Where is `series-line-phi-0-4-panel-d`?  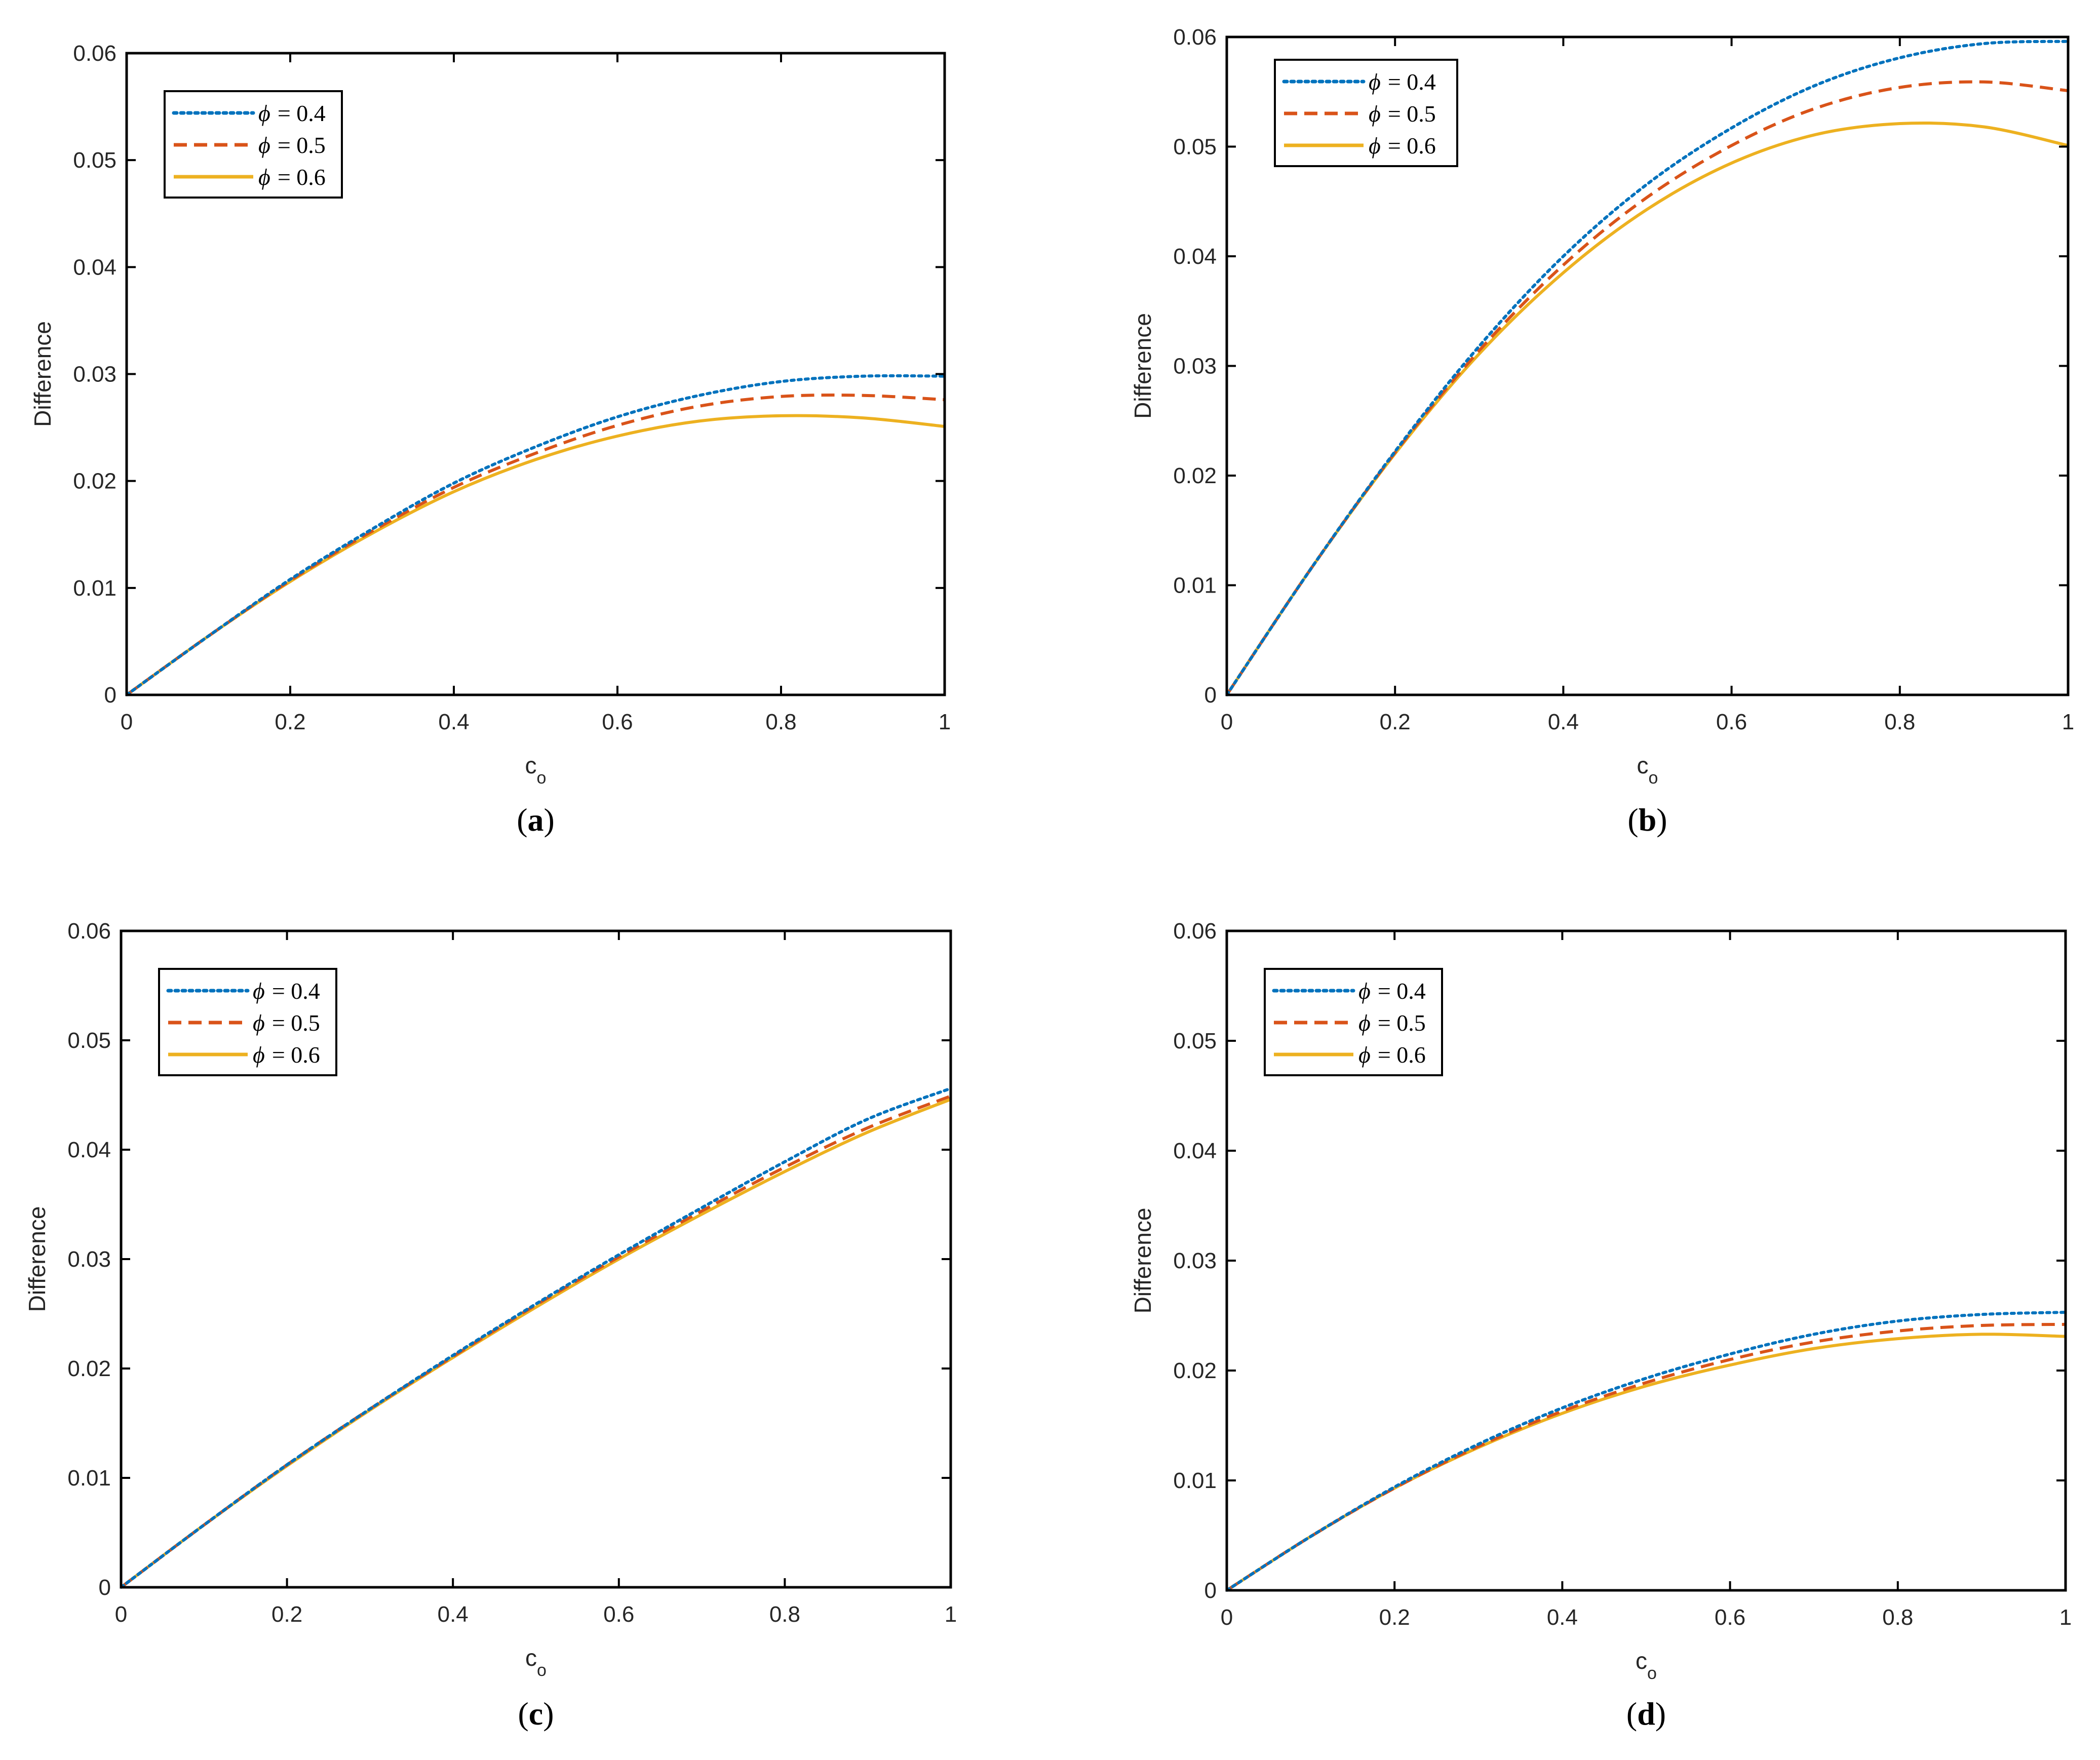
series-line-phi-0-4-panel-d is located at coordinates (1646, 1451).